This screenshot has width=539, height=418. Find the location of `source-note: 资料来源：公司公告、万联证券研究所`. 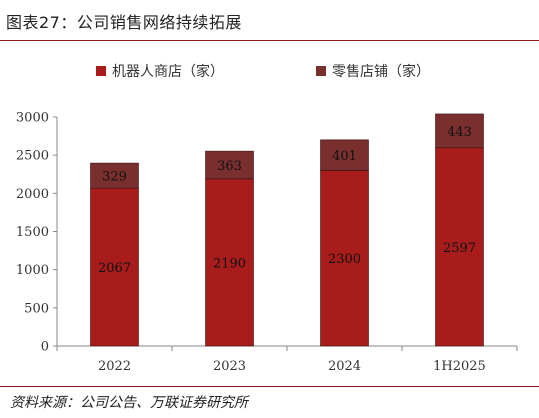

source-note: 资料来源：公司公告、万联证券研究所 is located at coordinates (129, 403).